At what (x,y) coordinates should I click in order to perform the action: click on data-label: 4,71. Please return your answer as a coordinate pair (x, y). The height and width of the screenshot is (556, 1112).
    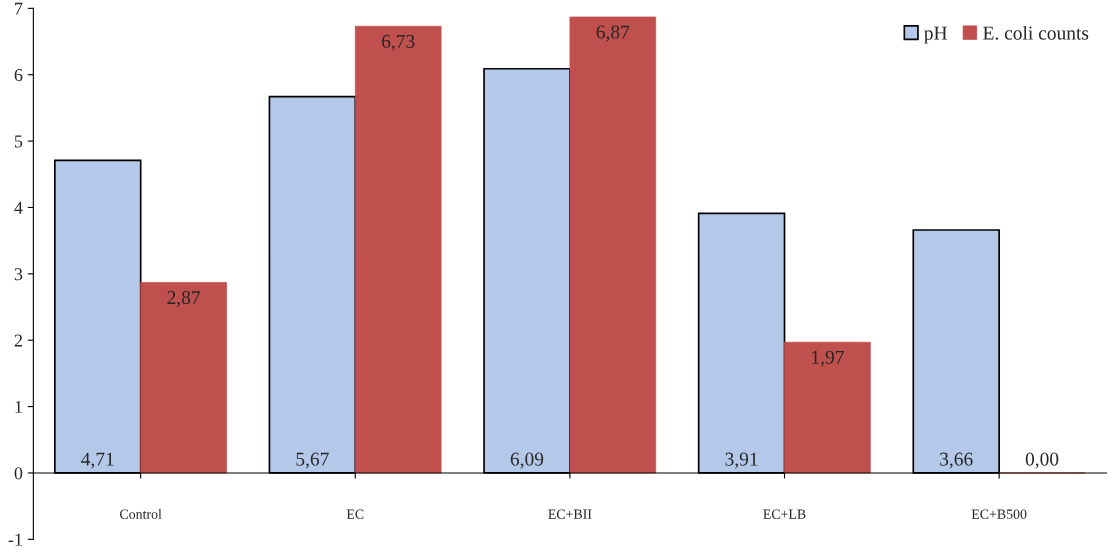
    Looking at the image, I should click on (97, 460).